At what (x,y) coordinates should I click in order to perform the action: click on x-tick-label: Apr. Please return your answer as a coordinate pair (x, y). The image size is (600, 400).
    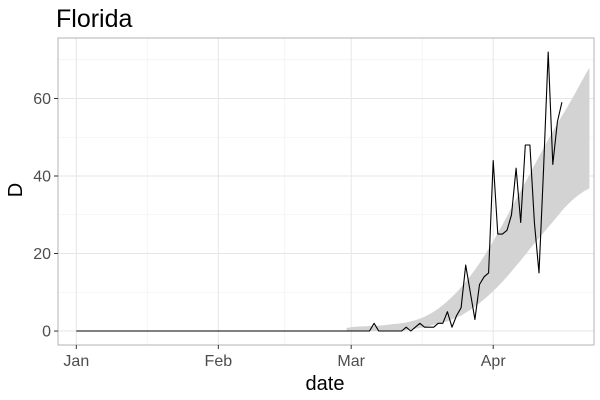
    Looking at the image, I should click on (494, 361).